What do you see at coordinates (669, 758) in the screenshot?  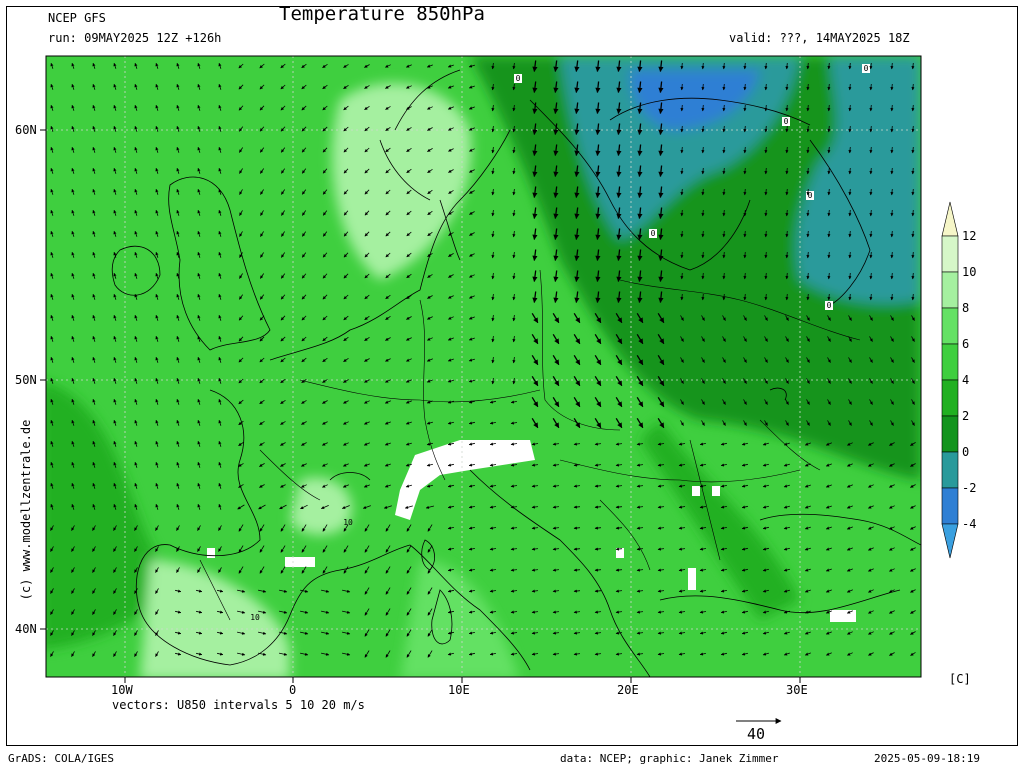 I see `footer-credit: data: NCEP; graphic: Janek Zimmer` at bounding box center [669, 758].